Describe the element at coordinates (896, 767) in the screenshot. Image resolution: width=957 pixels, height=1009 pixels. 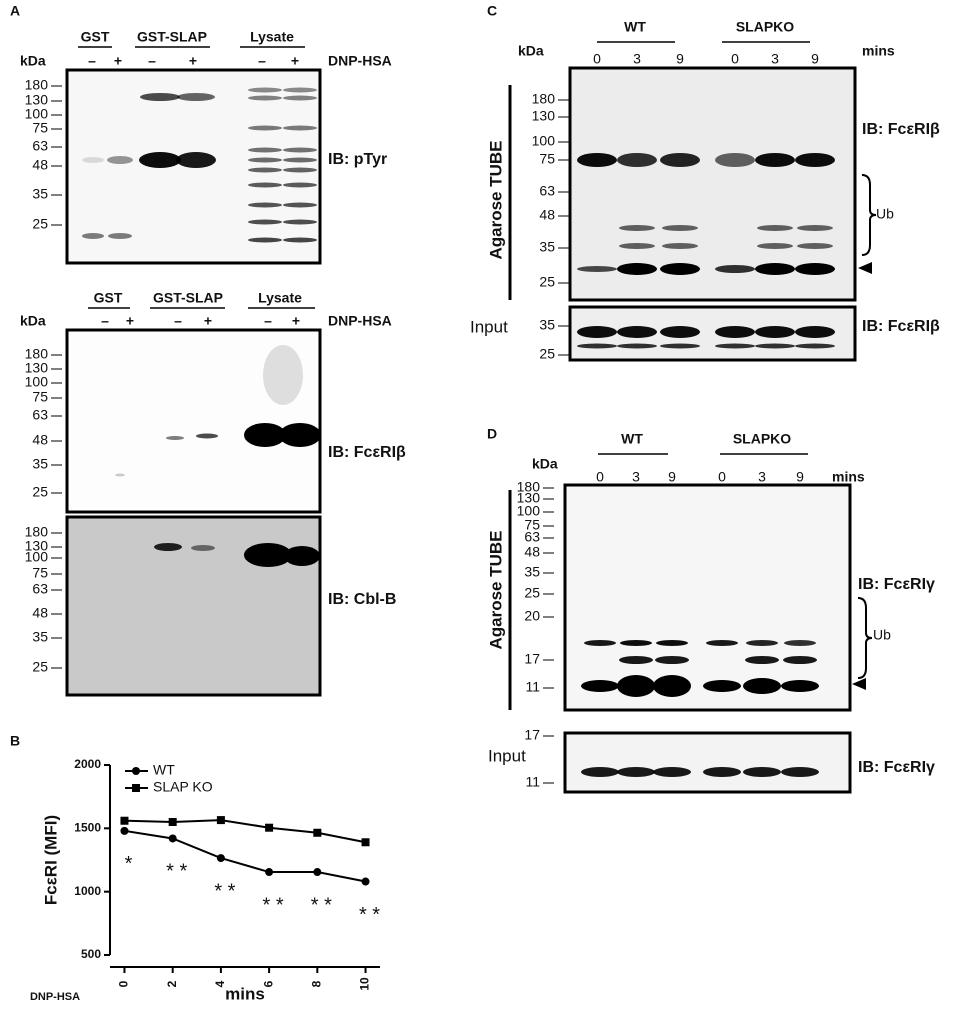
I see `antibody-label: IB: FcεRIγ` at that location.